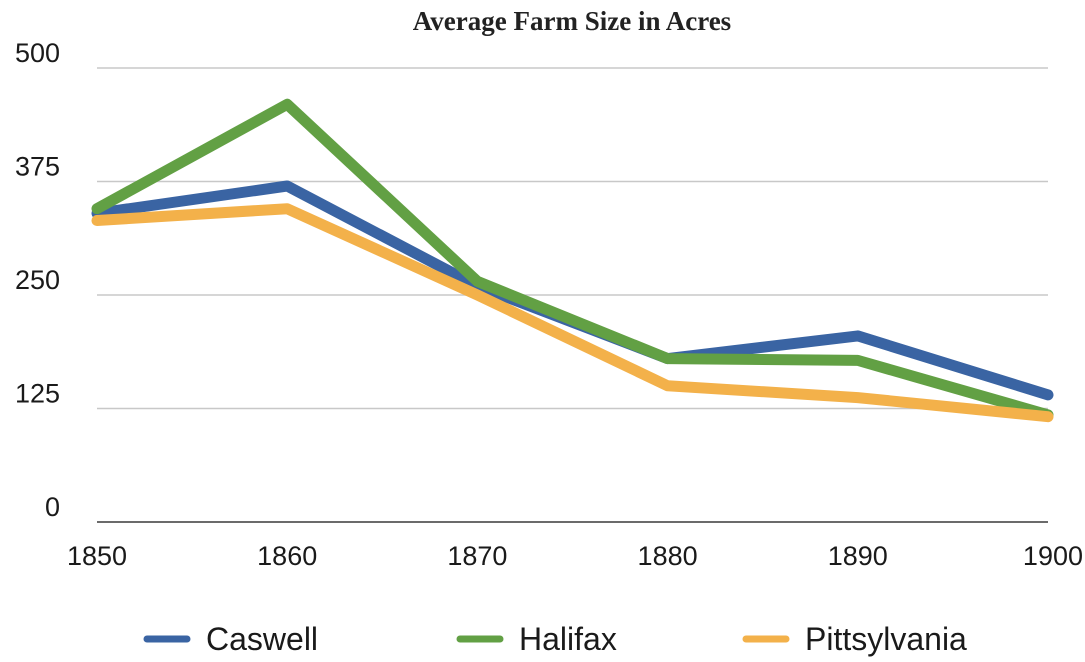 The height and width of the screenshot is (662, 1085). I want to click on chart-title: Average Farm Size in Acres, so click(572, 21).